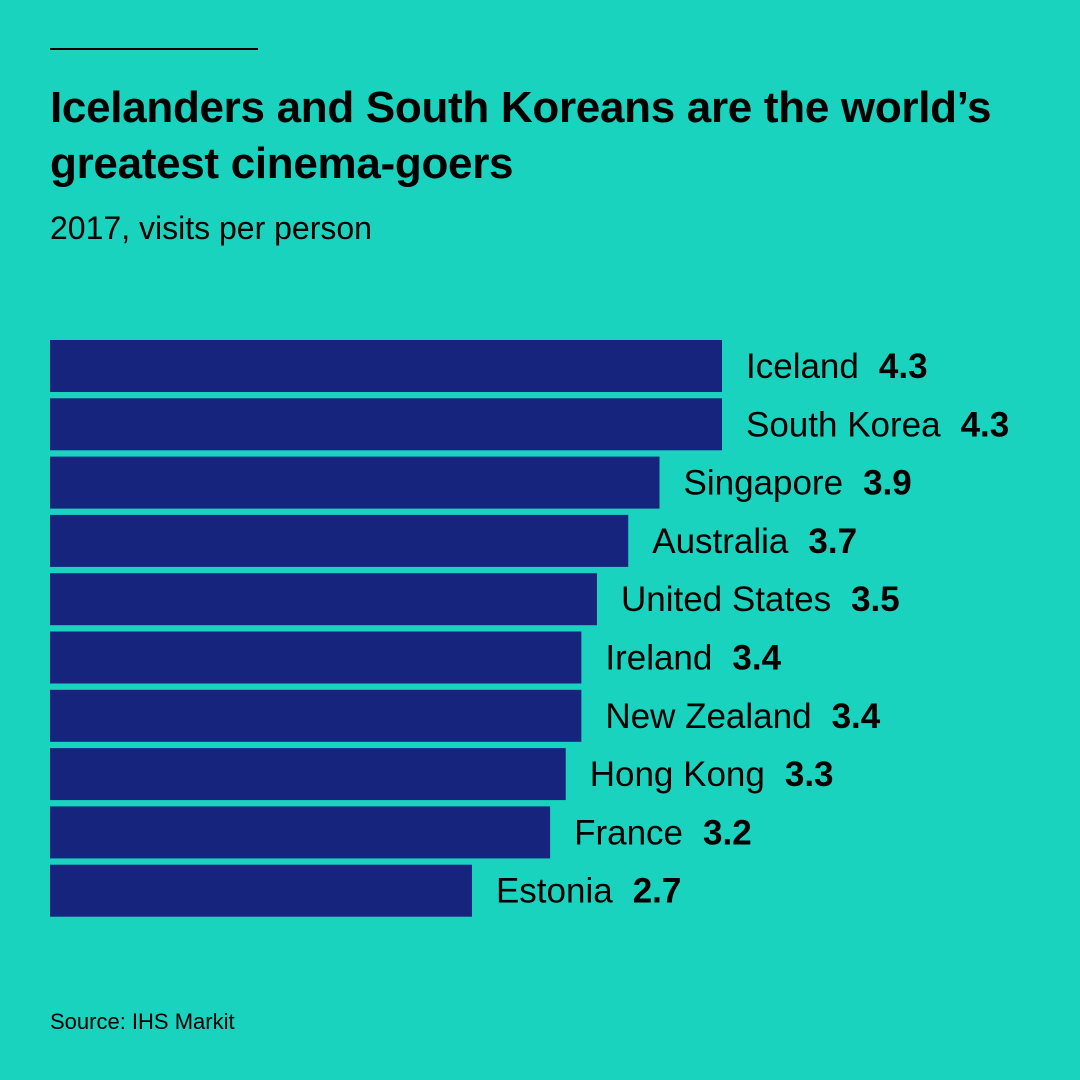 Image resolution: width=1080 pixels, height=1080 pixels. I want to click on chart-subtitle: 2017, visits per person, so click(211, 228).